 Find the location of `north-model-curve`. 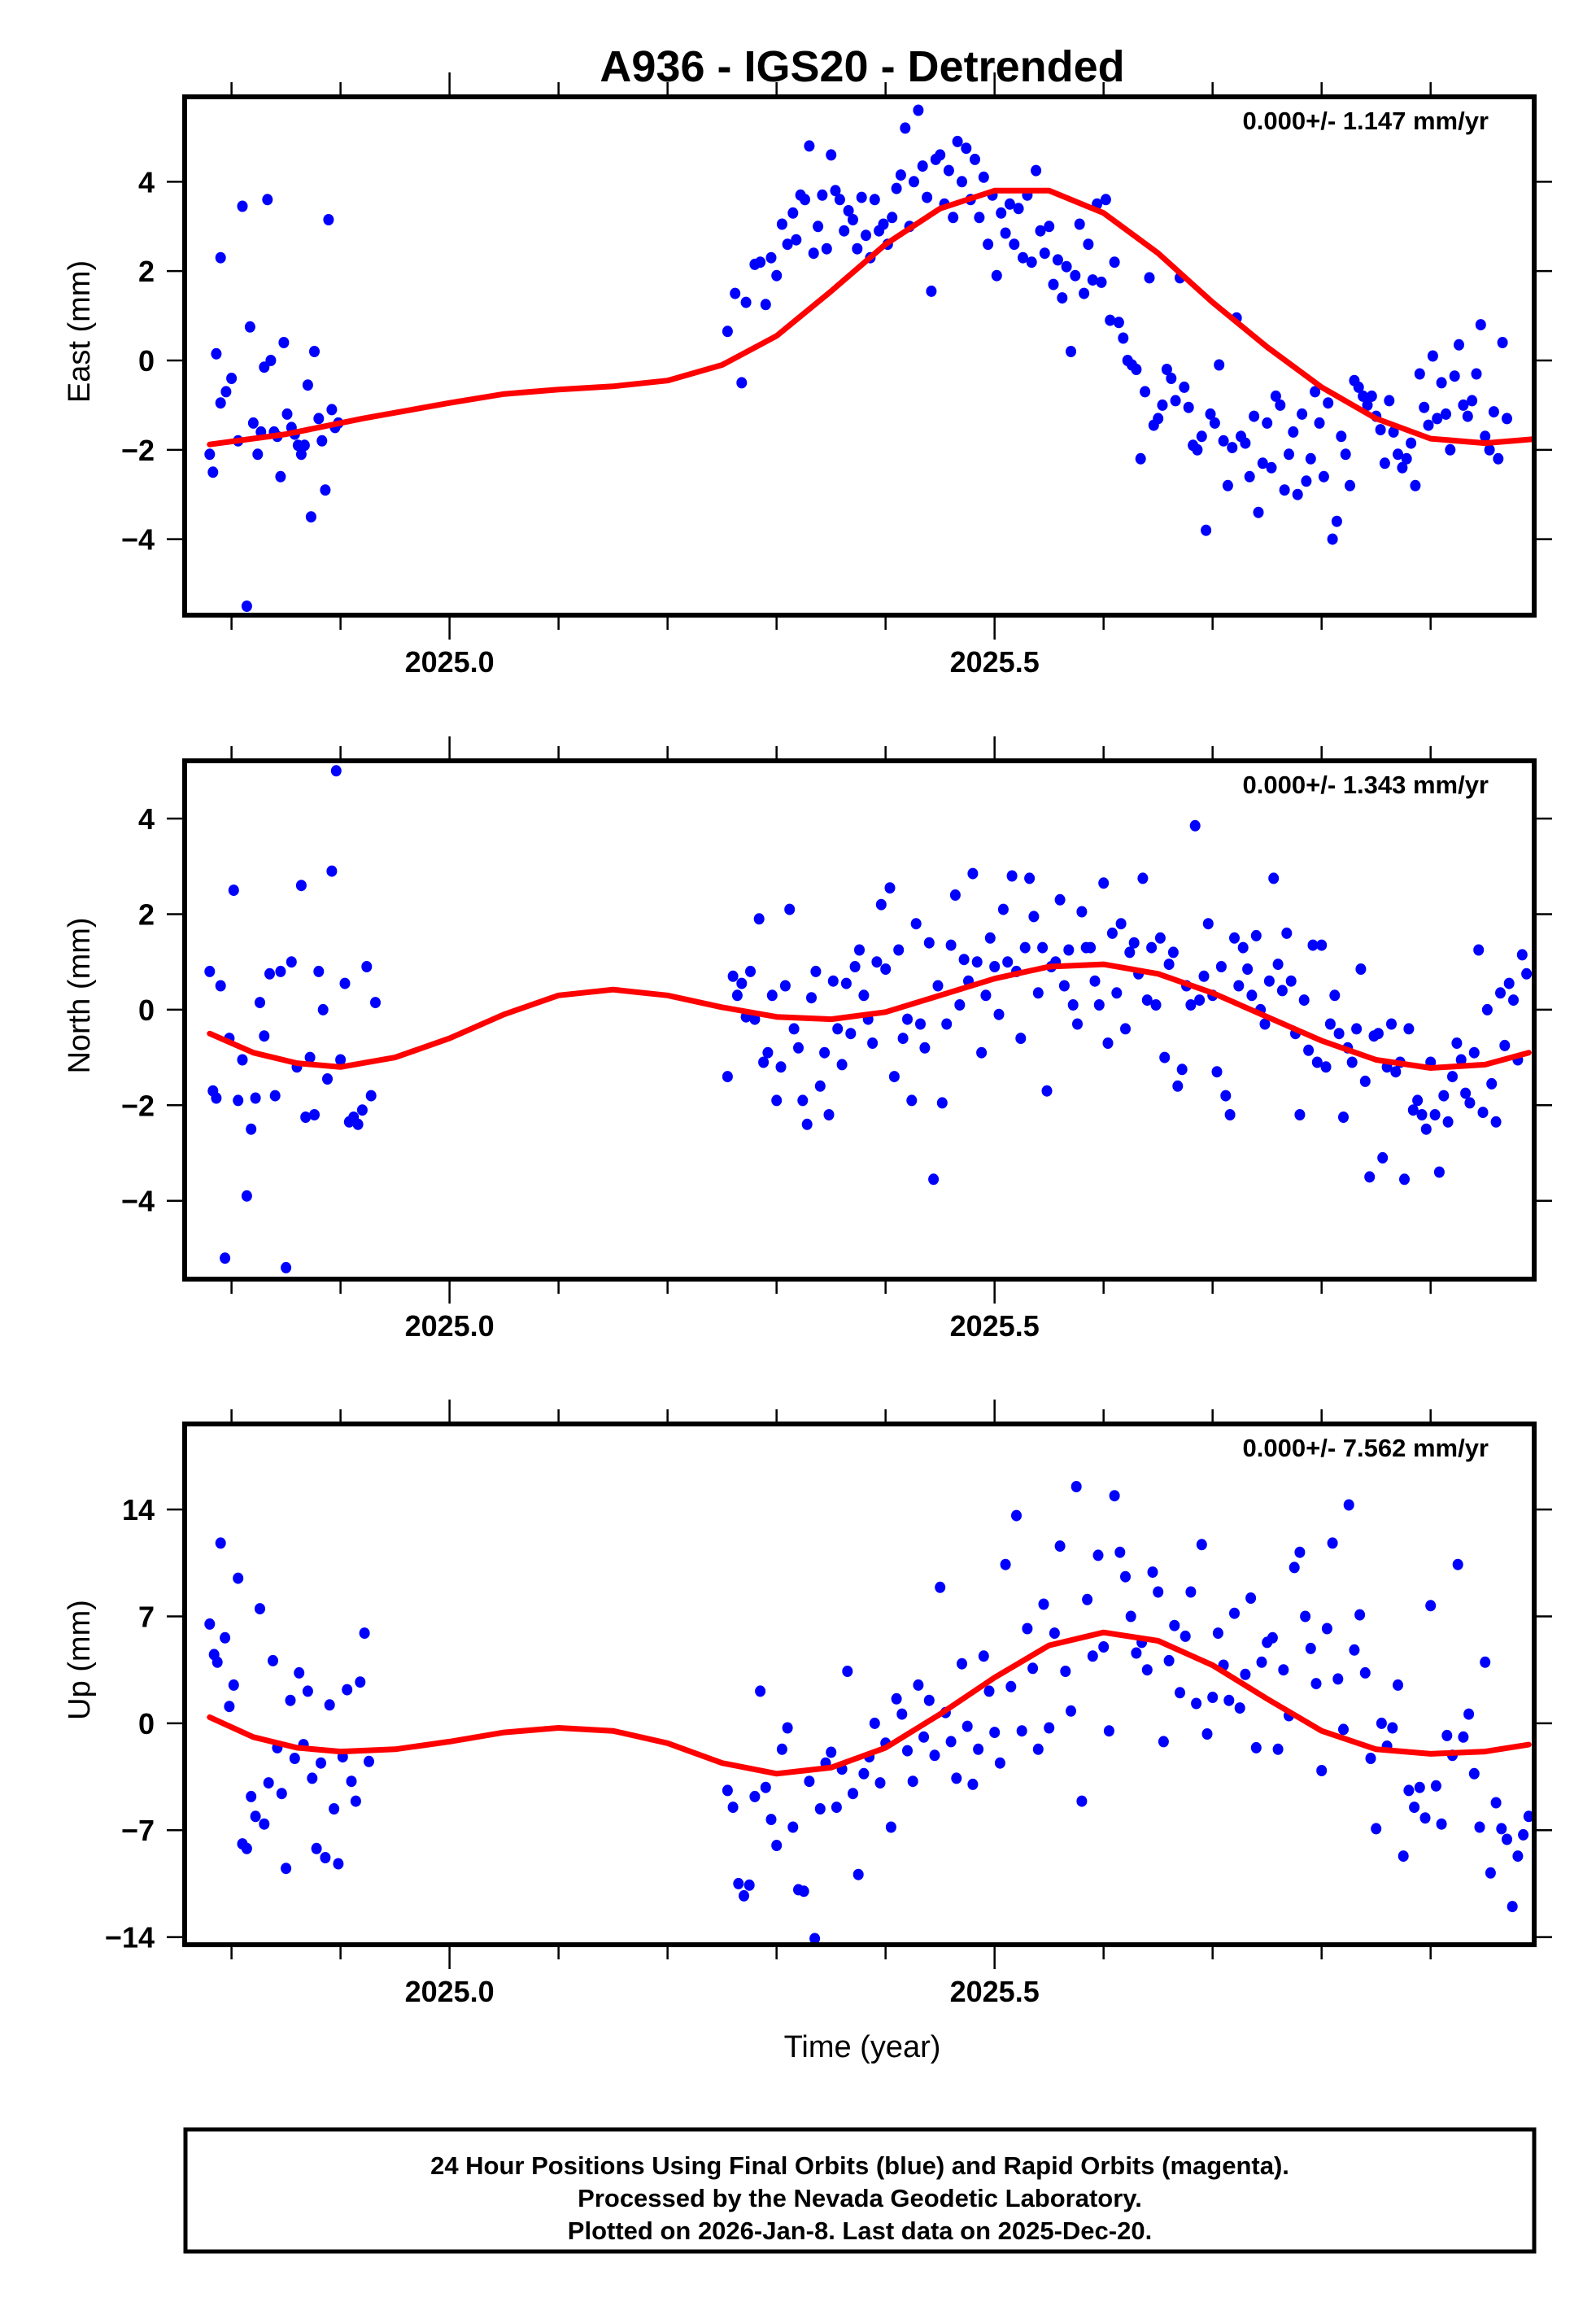

north-model-curve is located at coordinates (869, 1016).